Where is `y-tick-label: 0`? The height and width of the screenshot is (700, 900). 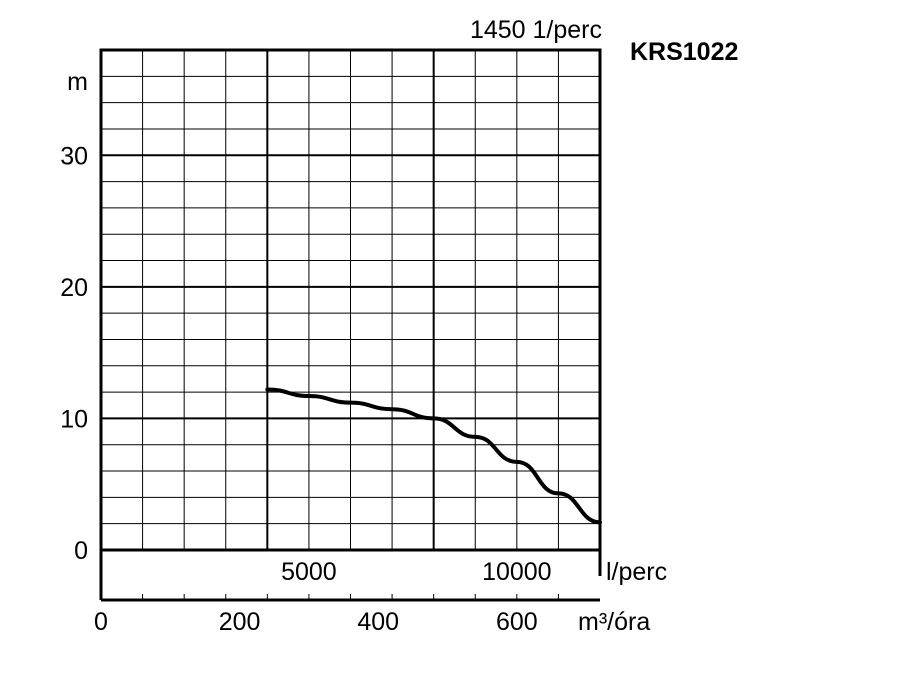 y-tick-label: 0 is located at coordinates (81, 551).